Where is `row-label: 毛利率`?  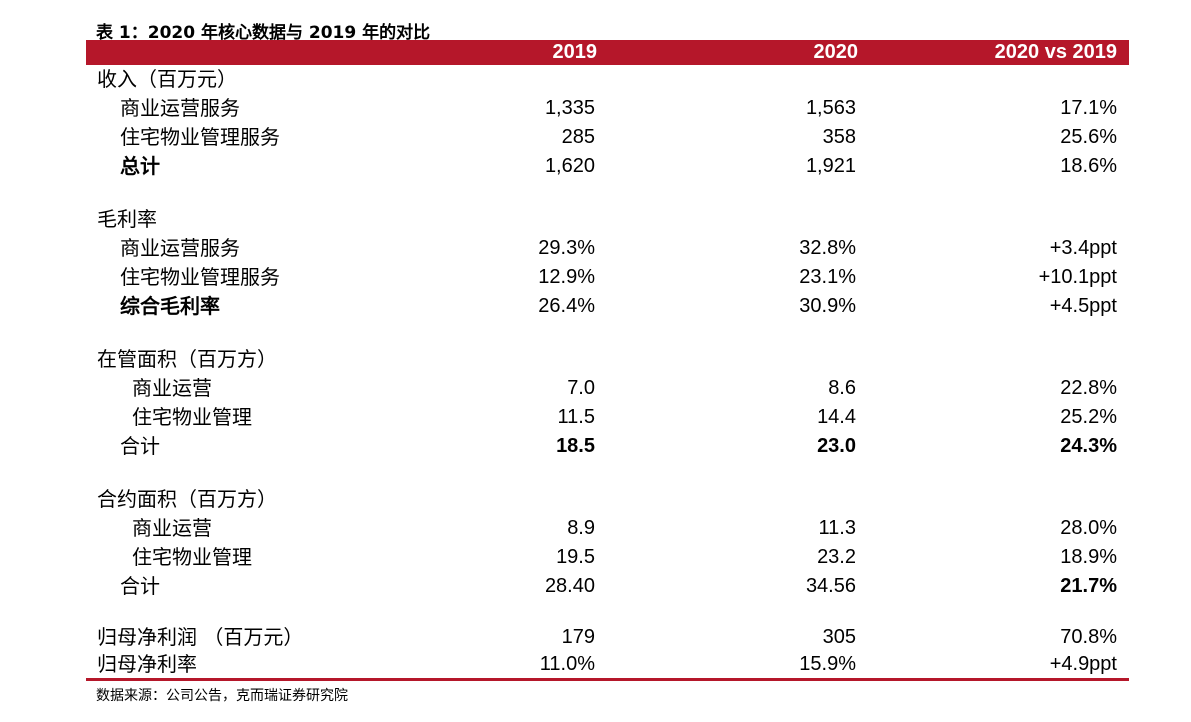
row-label: 毛利率 is located at coordinates (127, 219).